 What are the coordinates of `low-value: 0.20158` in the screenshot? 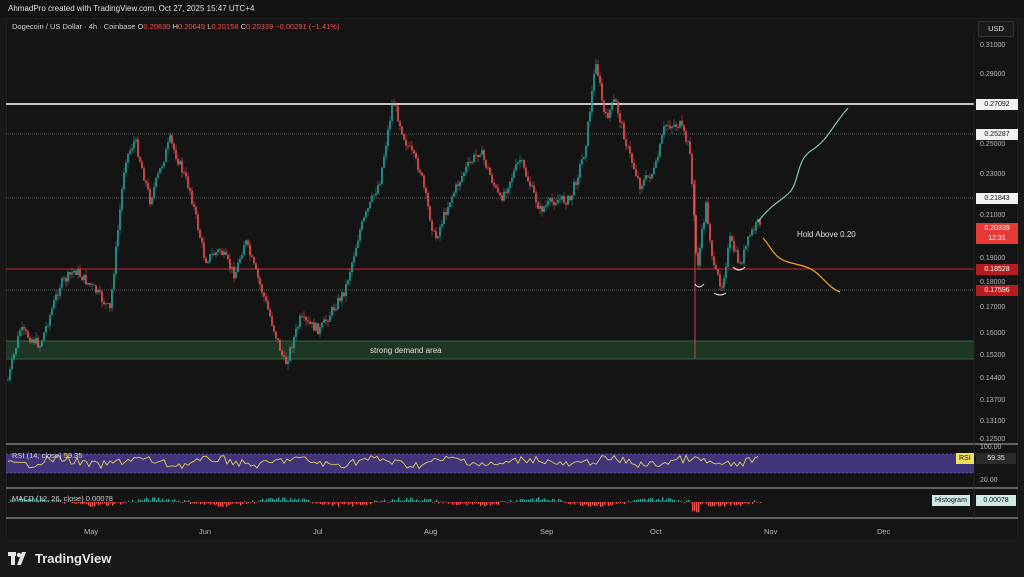 It's located at (225, 26).